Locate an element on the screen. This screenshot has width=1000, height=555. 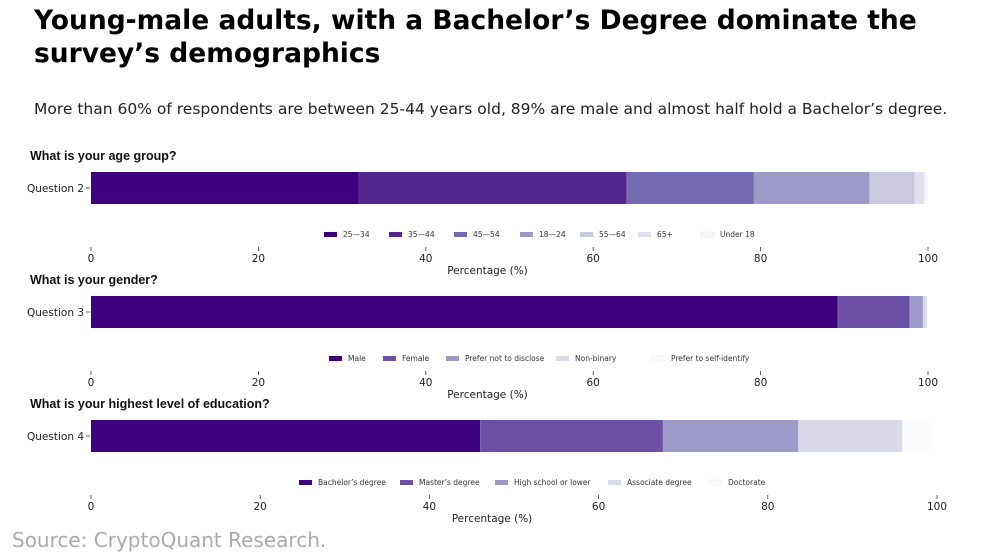
x-tick-label-1-2: 20 is located at coordinates (258, 259).